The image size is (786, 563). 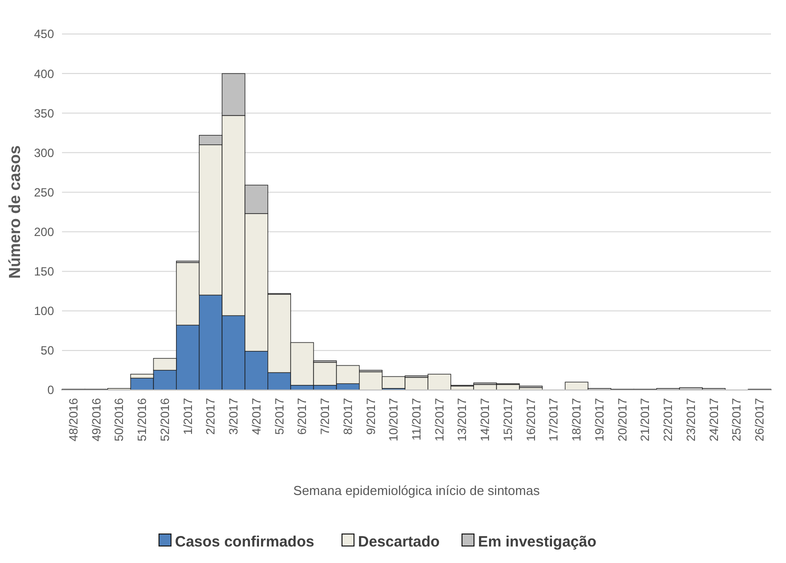 What do you see at coordinates (165, 420) in the screenshot?
I see `x-tick-label: 52/2016` at bounding box center [165, 420].